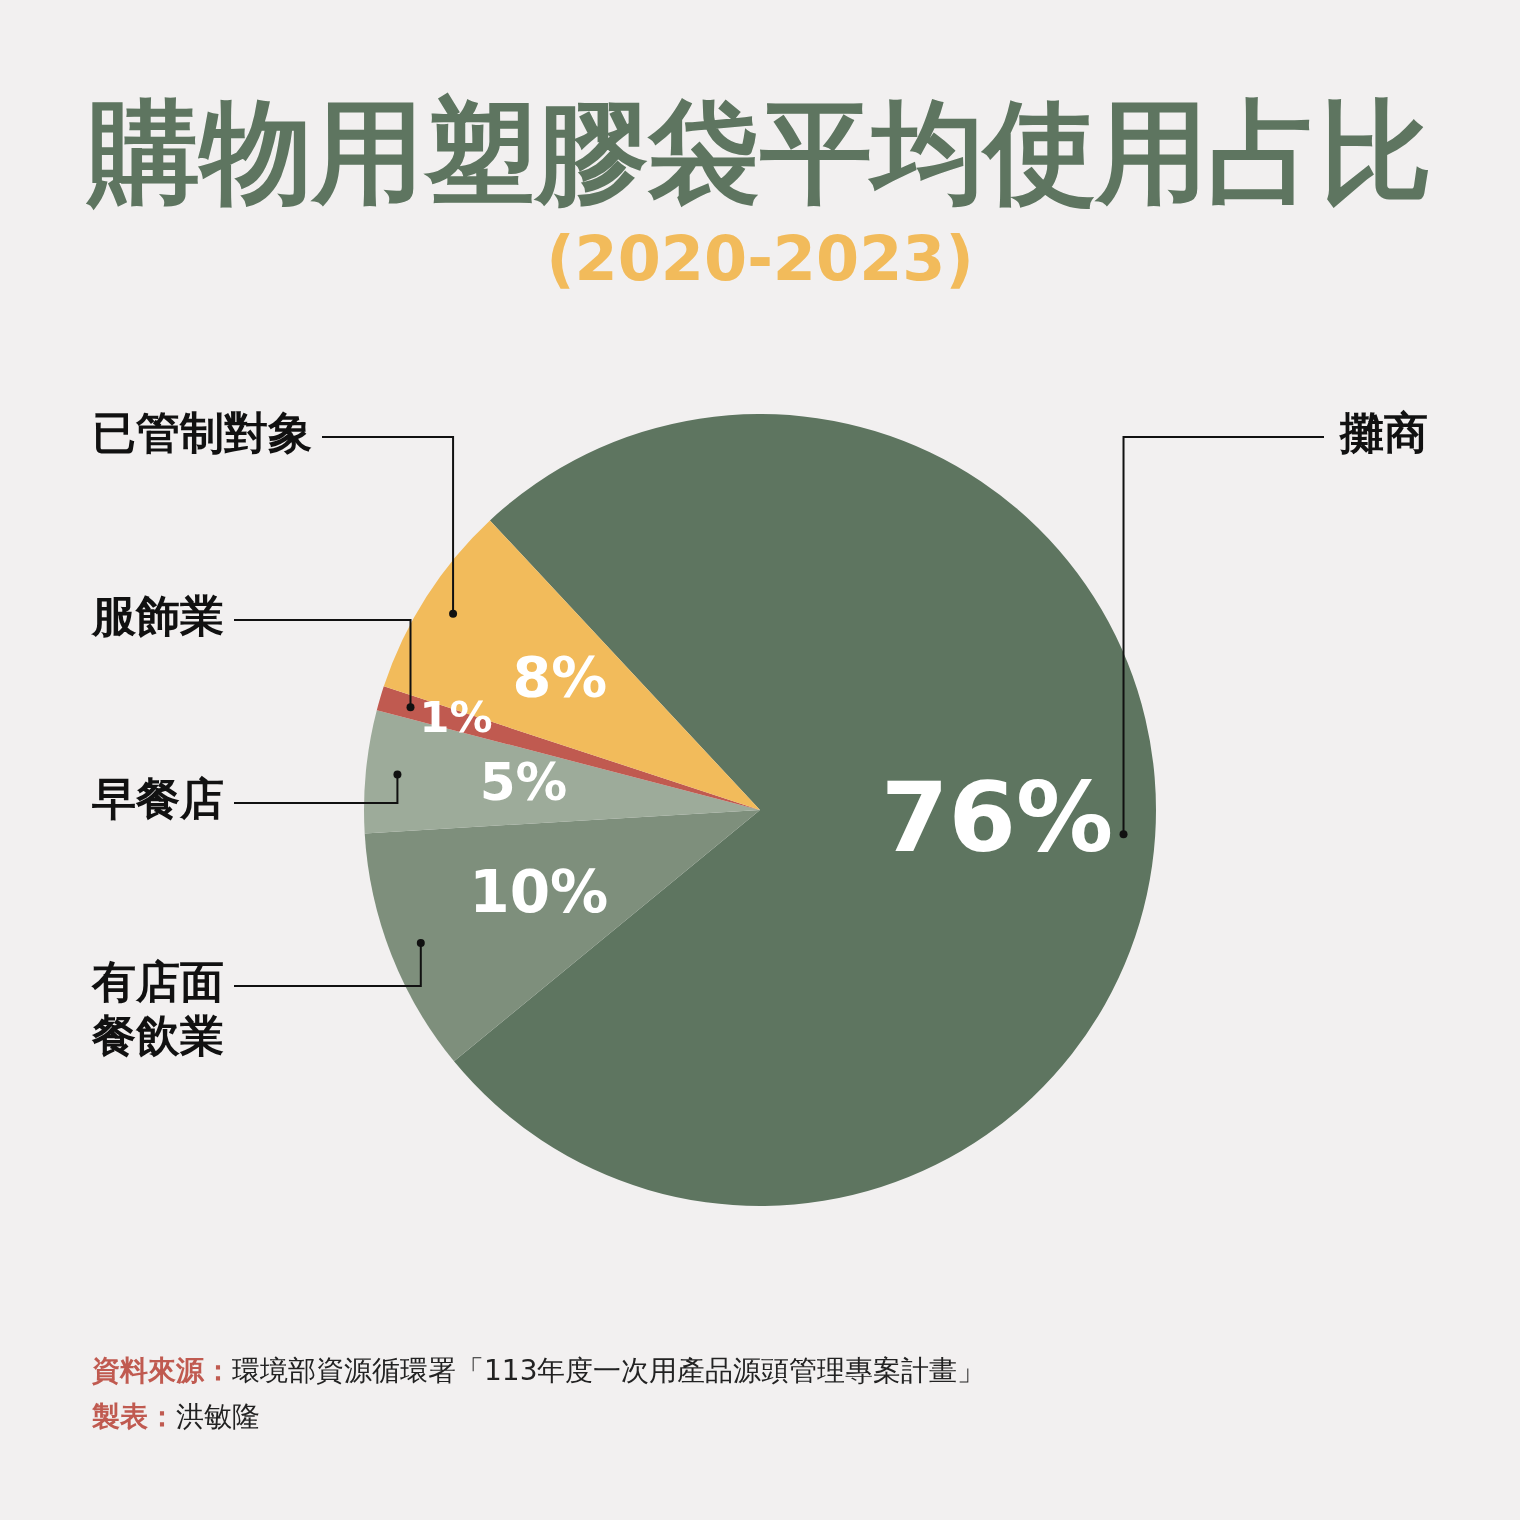 This screenshot has width=1520, height=1520. I want to click on data-label: 8%, so click(560, 677).